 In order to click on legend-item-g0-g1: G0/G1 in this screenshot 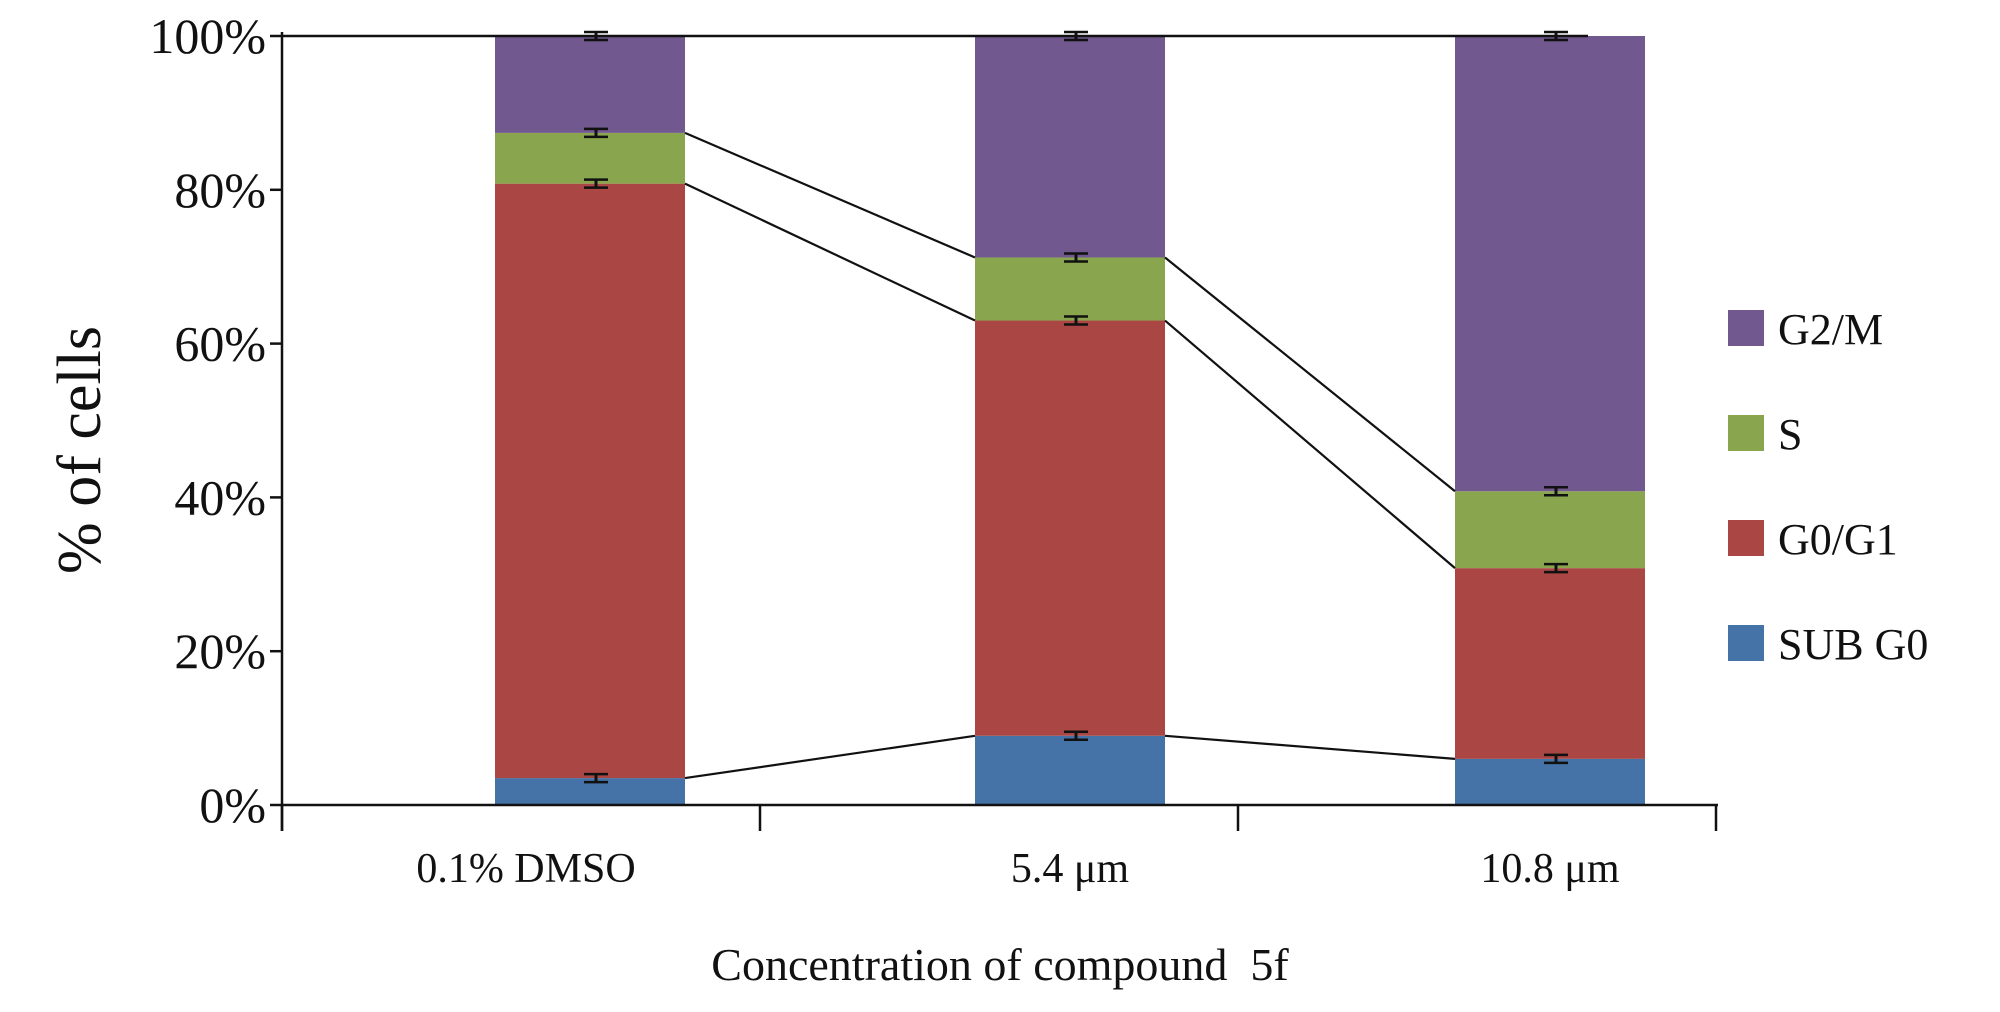, I will do `click(1813, 539)`.